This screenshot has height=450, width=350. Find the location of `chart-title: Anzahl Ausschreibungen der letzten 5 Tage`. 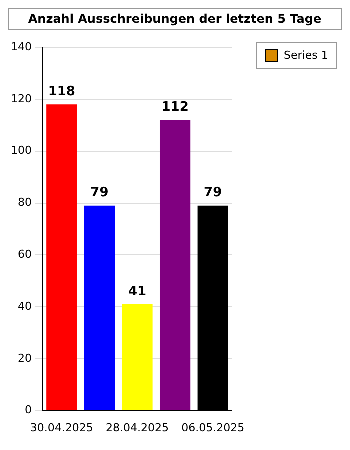

chart-title: Anzahl Ausschreibungen der letzten 5 Tage is located at coordinates (175, 19).